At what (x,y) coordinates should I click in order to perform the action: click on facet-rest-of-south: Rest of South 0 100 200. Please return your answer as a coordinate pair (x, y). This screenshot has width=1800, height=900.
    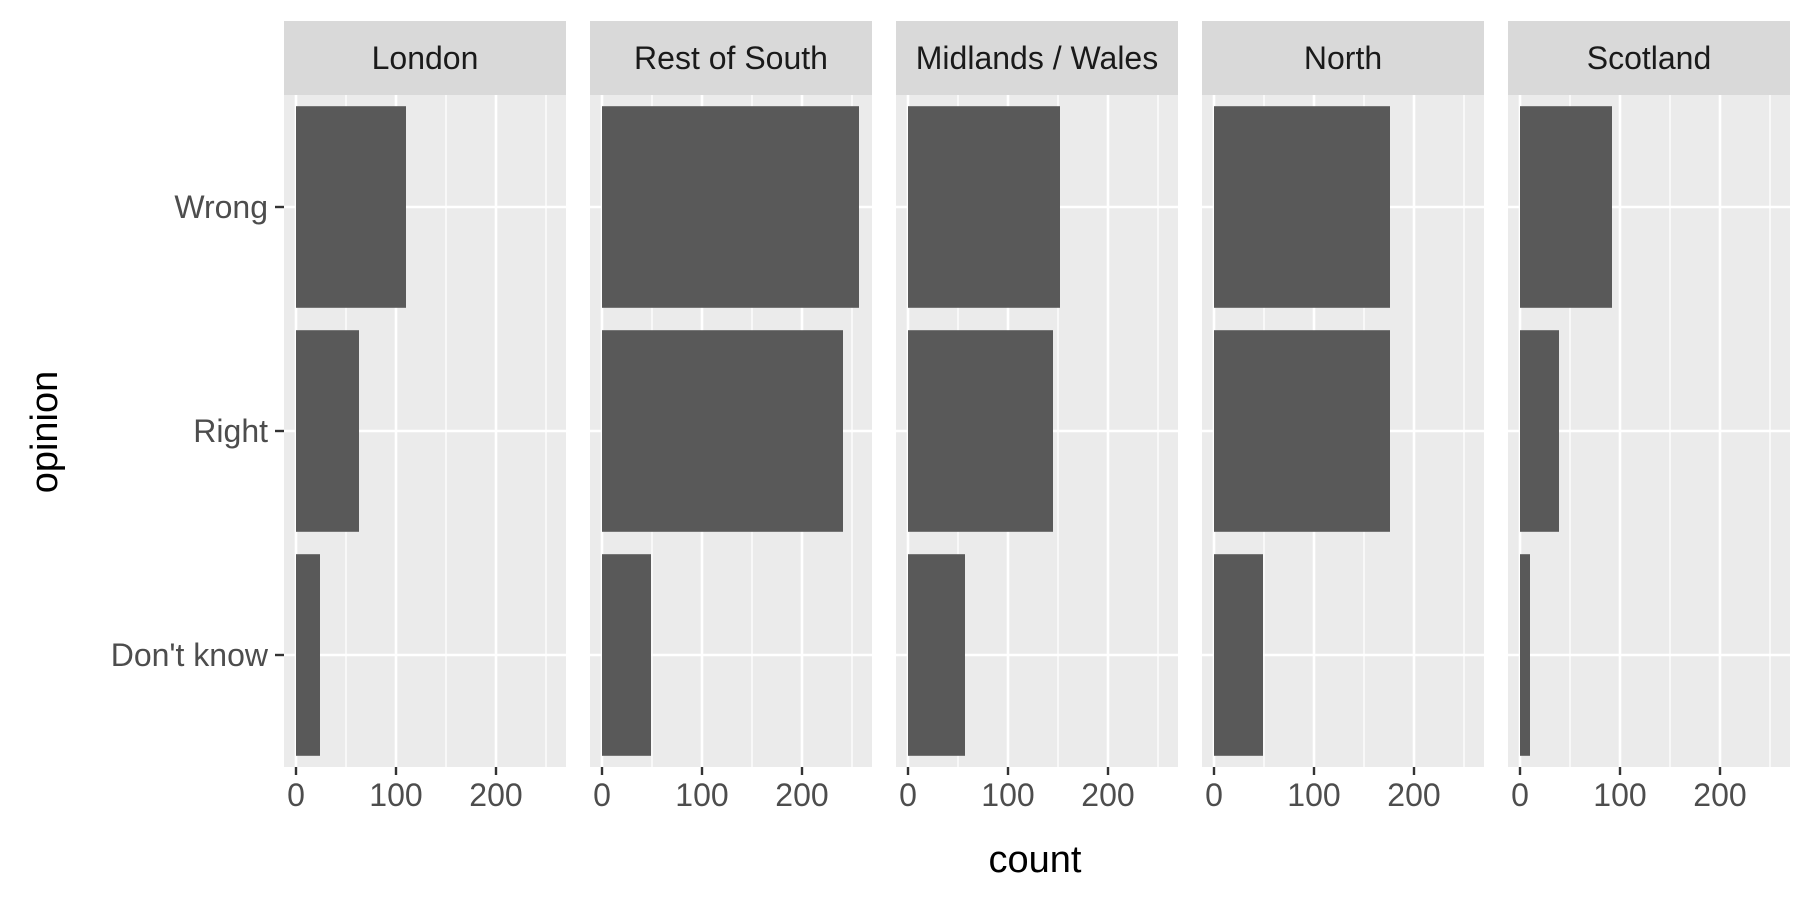
    Looking at the image, I should click on (731, 417).